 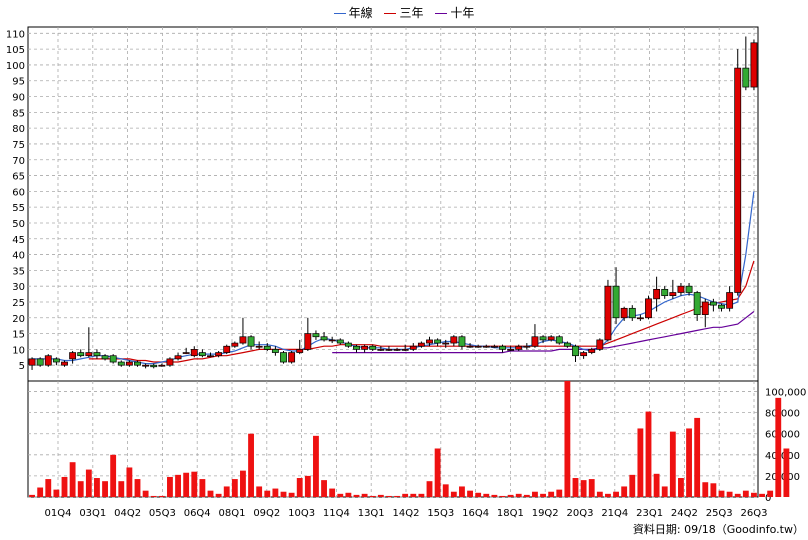 I want to click on volume-tick-label: 100,000, so click(x=785, y=393).